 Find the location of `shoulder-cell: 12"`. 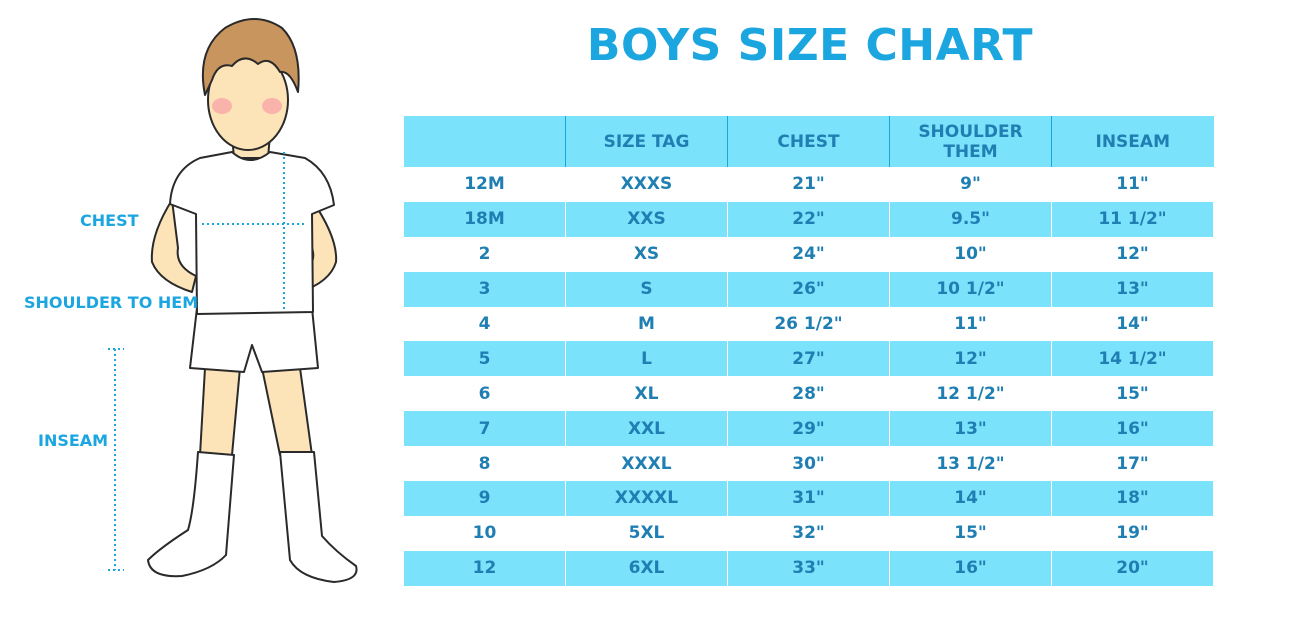

shoulder-cell: 12" is located at coordinates (970, 359).